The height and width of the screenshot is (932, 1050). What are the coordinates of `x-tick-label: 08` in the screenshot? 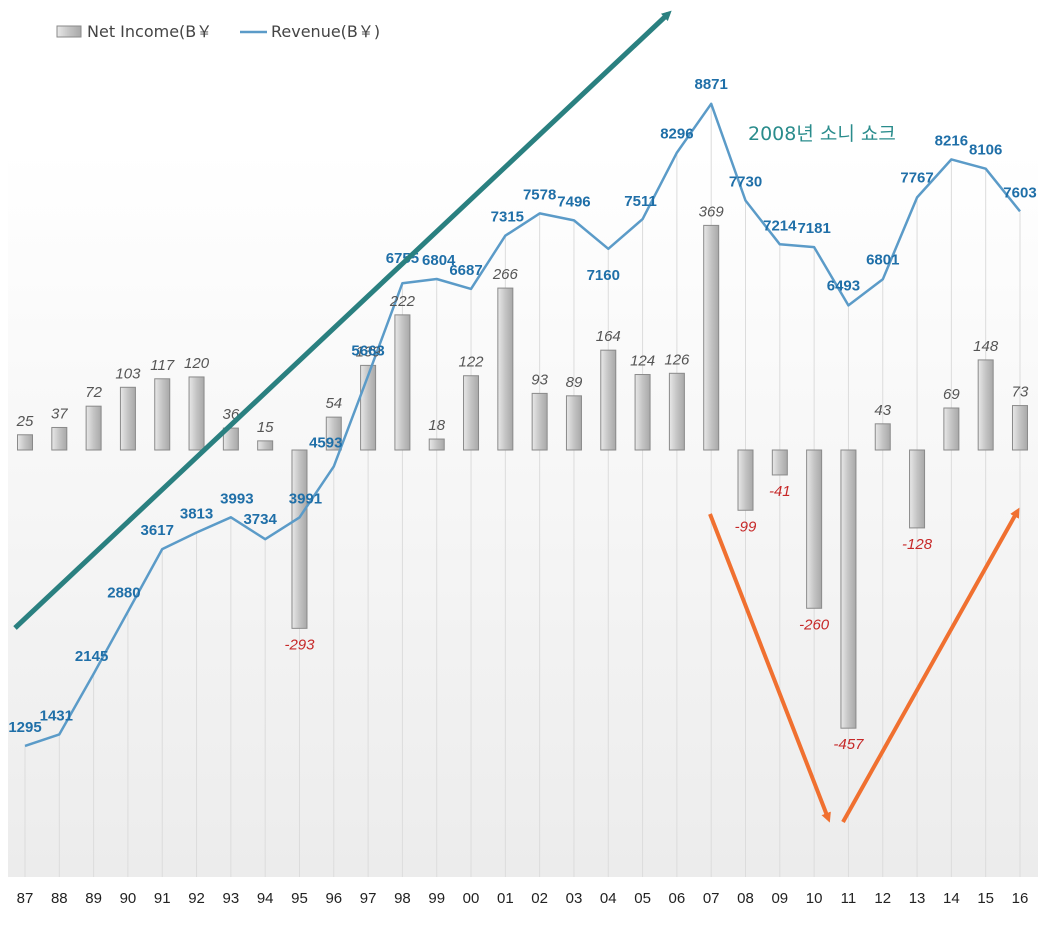 It's located at (745, 898).